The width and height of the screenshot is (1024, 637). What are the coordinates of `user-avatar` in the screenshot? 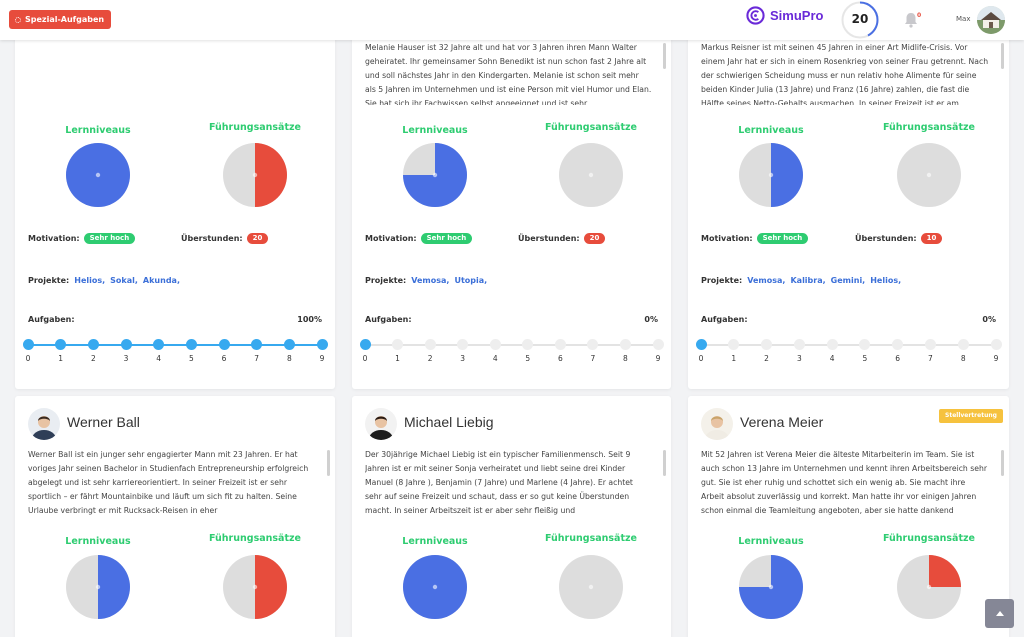 It's located at (991, 20).